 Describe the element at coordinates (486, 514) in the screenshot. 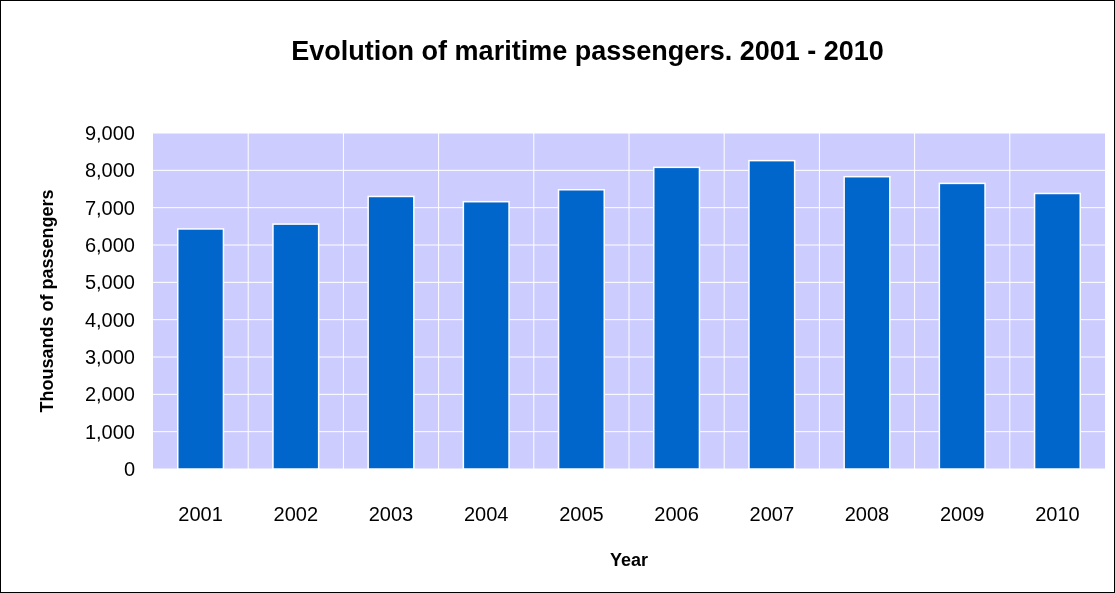

I see `x-tick-label: 2004` at that location.